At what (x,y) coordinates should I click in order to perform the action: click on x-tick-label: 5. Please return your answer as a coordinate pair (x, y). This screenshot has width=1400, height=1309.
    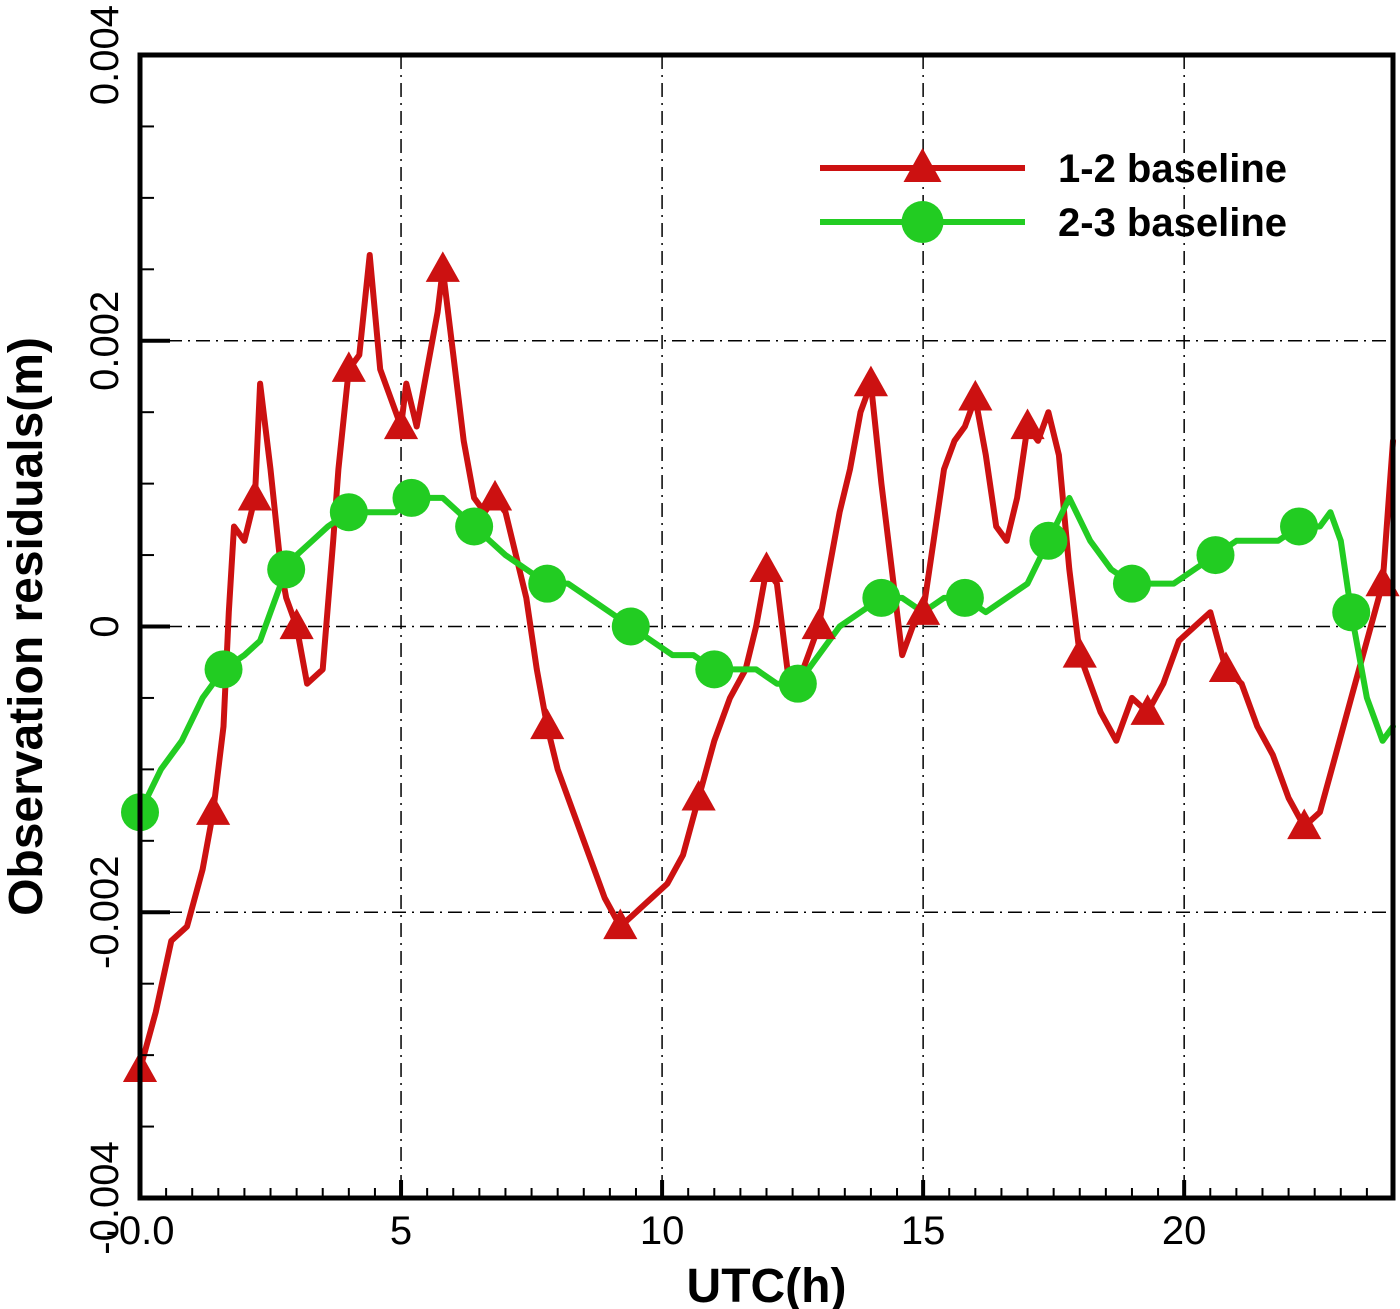
    Looking at the image, I should click on (401, 1231).